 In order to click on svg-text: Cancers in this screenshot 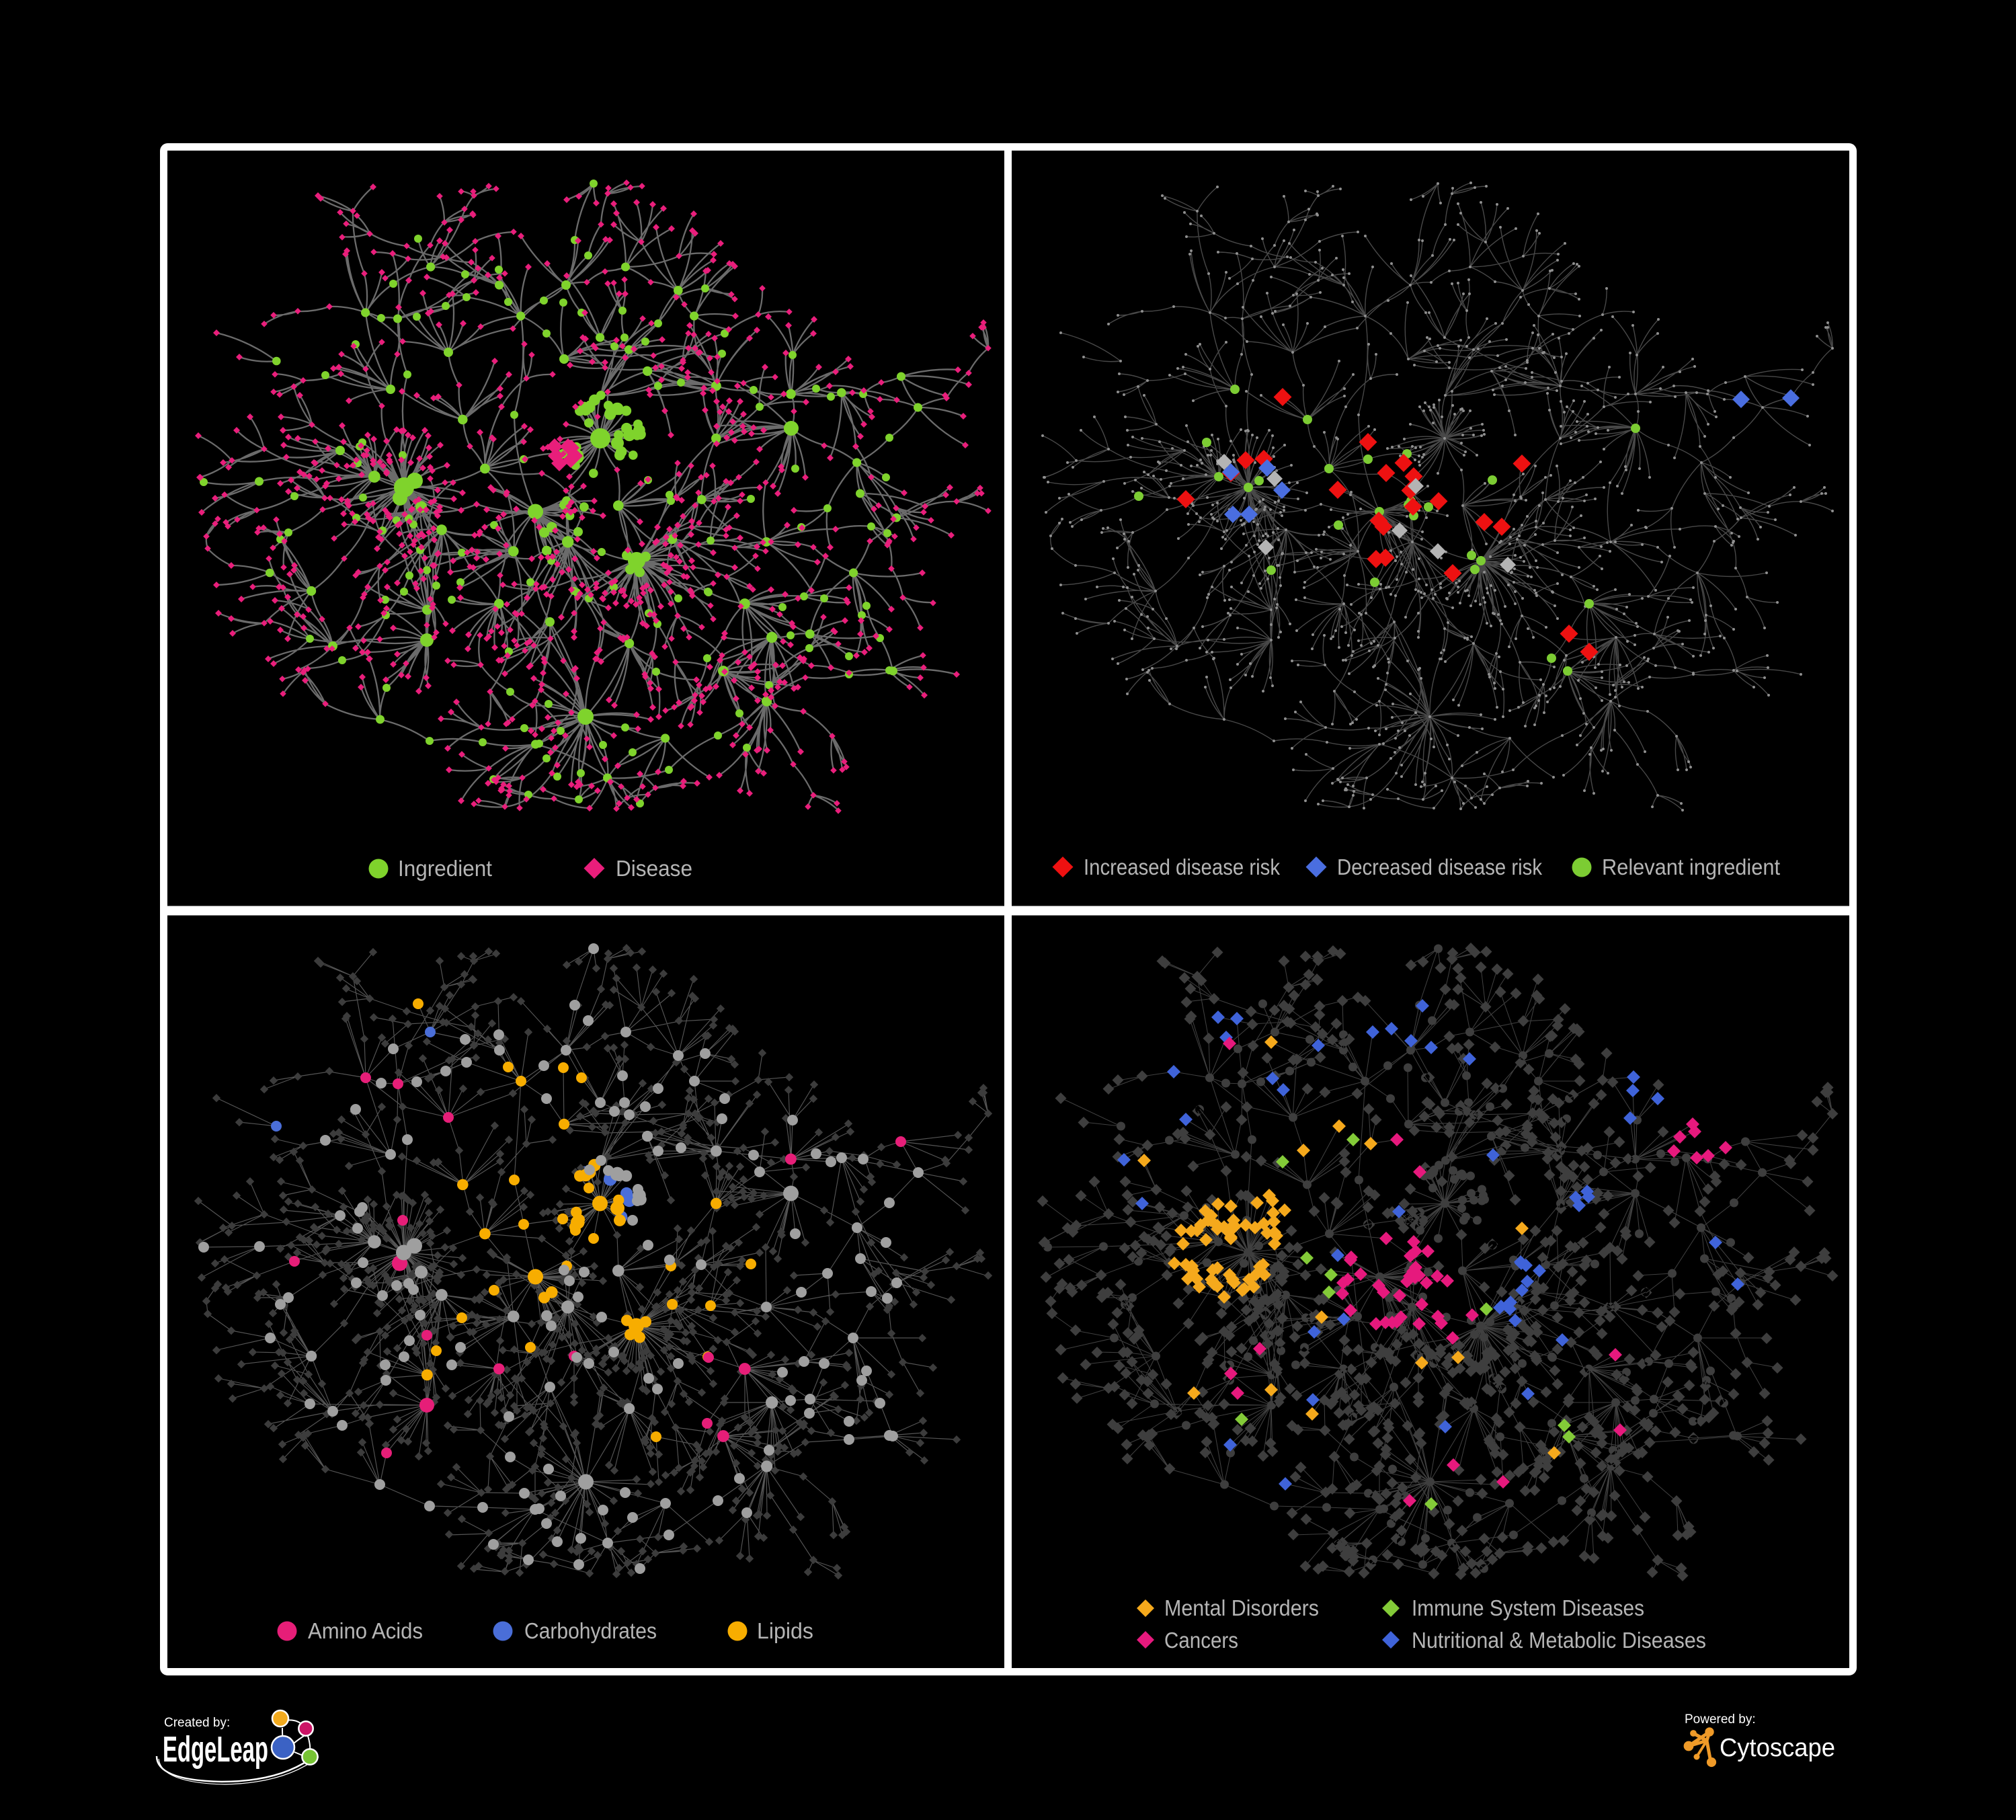, I will do `click(1201, 1640)`.